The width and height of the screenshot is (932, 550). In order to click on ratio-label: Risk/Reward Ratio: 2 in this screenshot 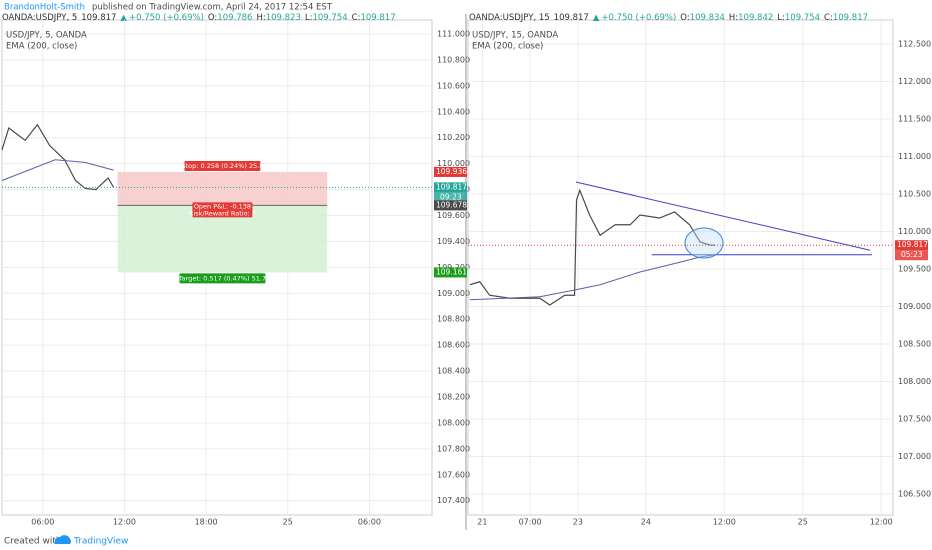, I will do `click(222, 213)`.